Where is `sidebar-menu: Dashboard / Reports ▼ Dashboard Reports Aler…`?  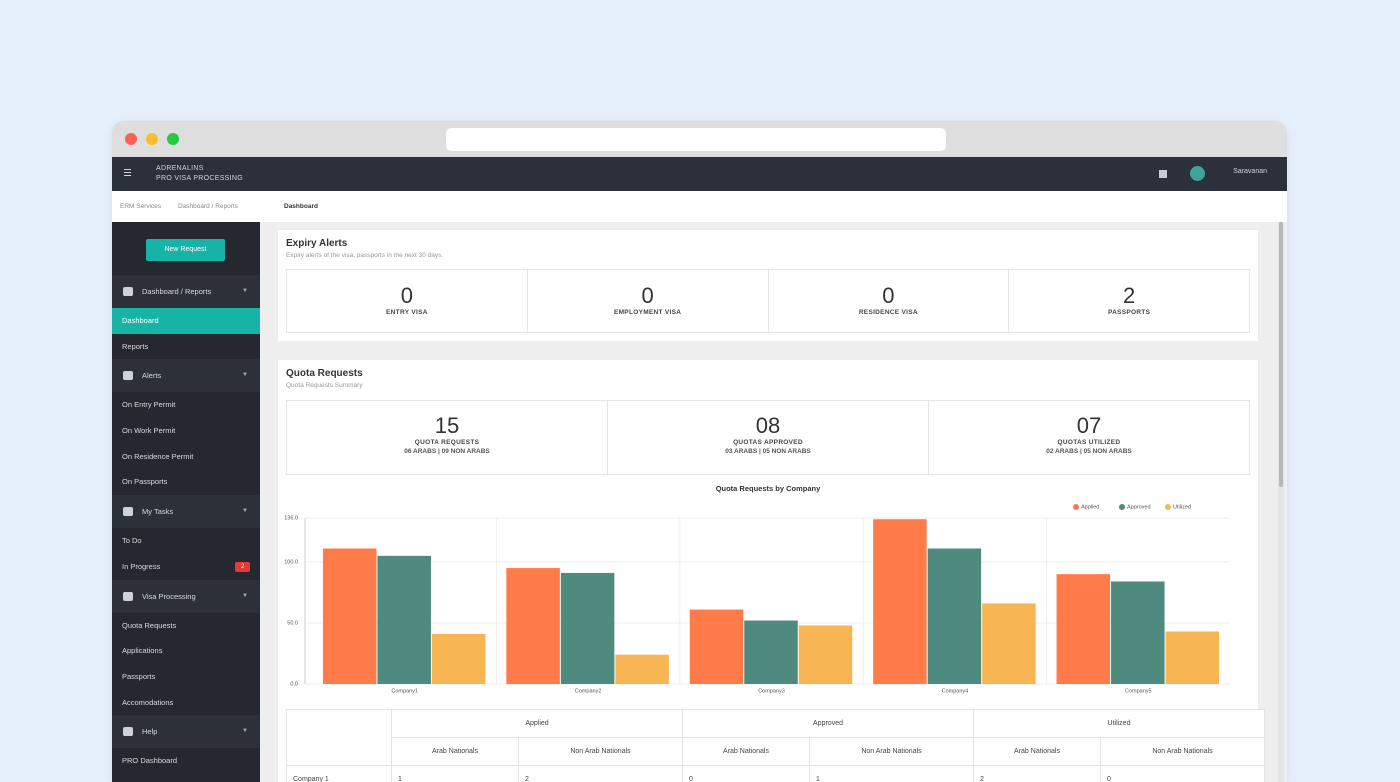
sidebar-menu: Dashboard / Reports ▼ Dashboard Reports Aler… is located at coordinates (186, 524).